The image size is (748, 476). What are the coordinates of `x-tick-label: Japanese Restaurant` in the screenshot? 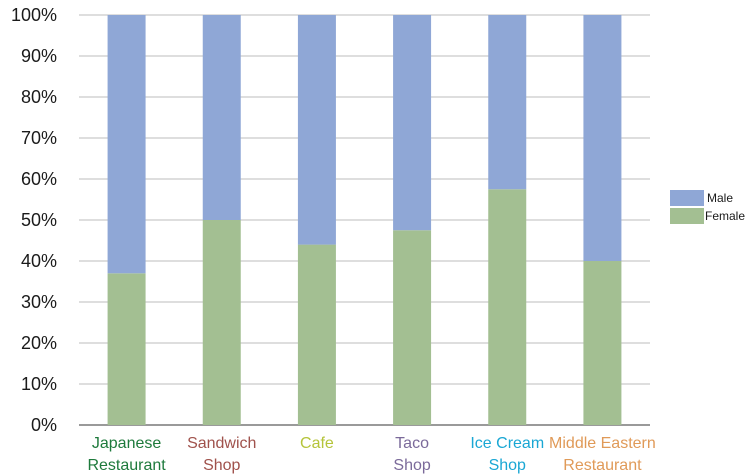 It's located at (126, 454).